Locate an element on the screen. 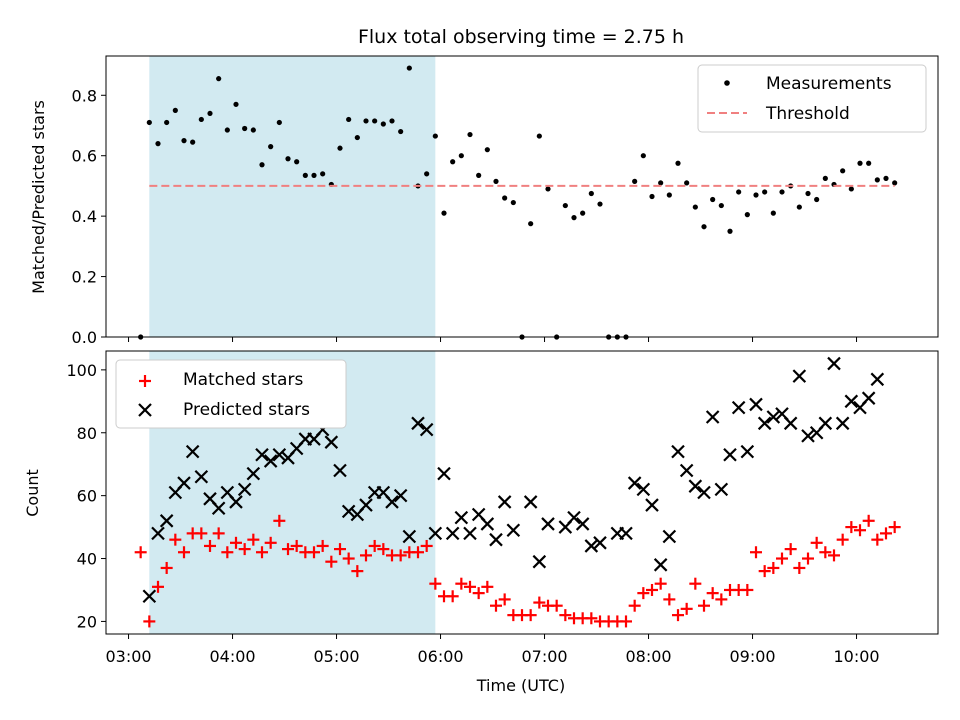 This screenshot has height=720, width=960. top-y-tick-label: 0.2 is located at coordinates (84, 277).